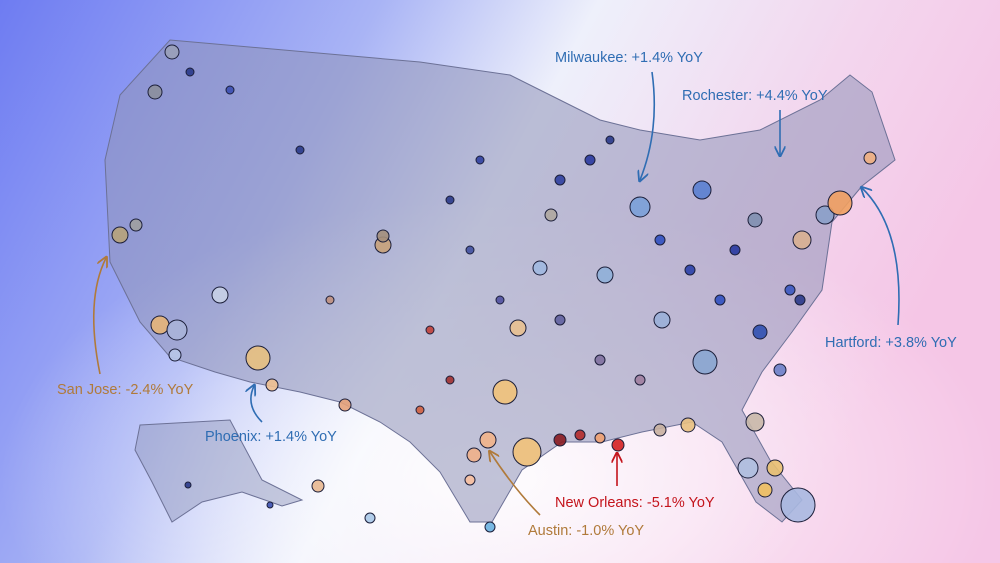 This screenshot has height=563, width=1000. Describe the element at coordinates (586, 531) in the screenshot. I see `annotation-label: Austin: -1.0% YoY` at that location.